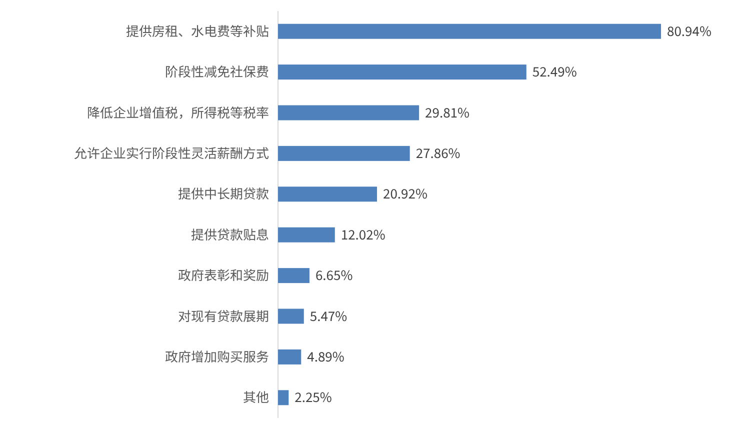 The height and width of the screenshot is (437, 742). What do you see at coordinates (438, 152) in the screenshot?
I see `data-label: 27.86%` at bounding box center [438, 152].